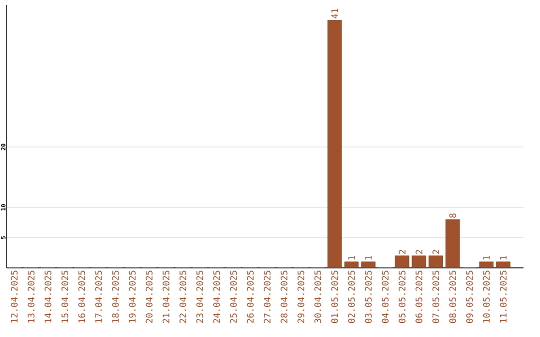 This screenshot has height=337, width=540. I want to click on x-tick-label: 24.04.2025, so click(216, 296).